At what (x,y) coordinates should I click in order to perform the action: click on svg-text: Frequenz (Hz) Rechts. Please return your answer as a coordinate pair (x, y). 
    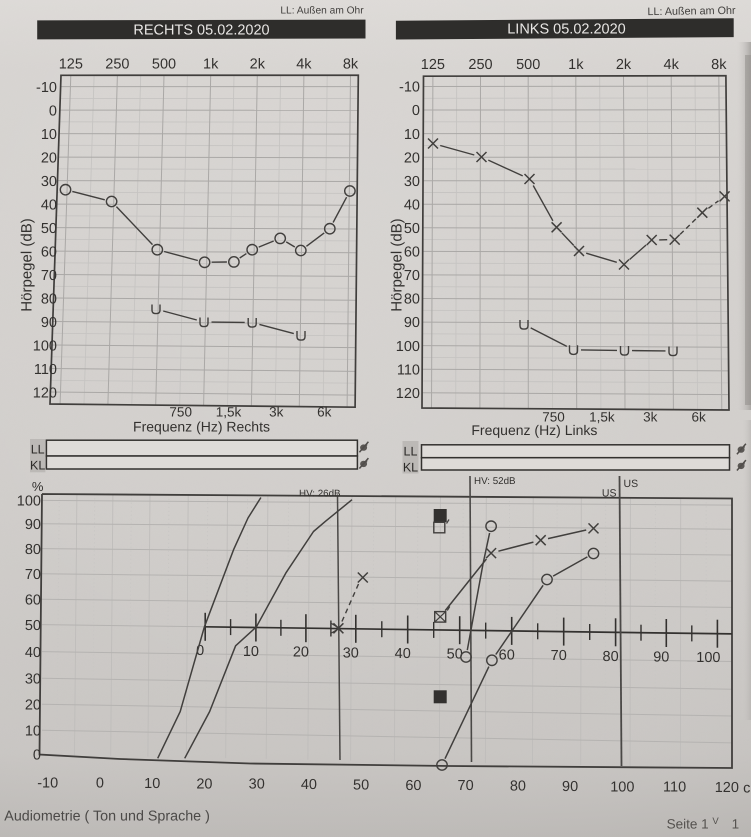
    Looking at the image, I should click on (201, 427).